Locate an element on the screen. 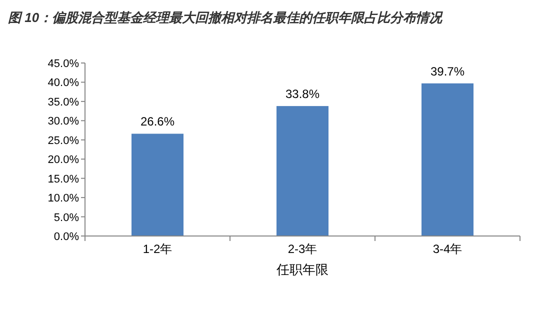  y-tick-label: 25.0% is located at coordinates (64, 140).